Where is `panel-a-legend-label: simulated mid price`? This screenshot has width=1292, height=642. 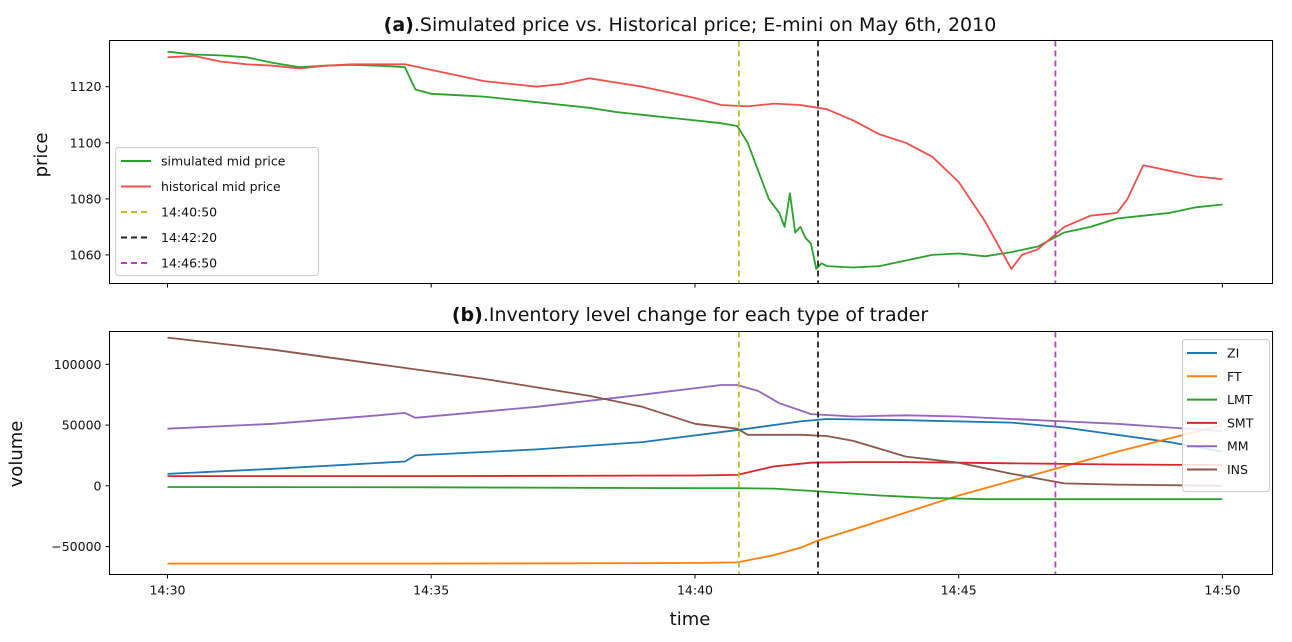 panel-a-legend-label: simulated mid price is located at coordinates (223, 161).